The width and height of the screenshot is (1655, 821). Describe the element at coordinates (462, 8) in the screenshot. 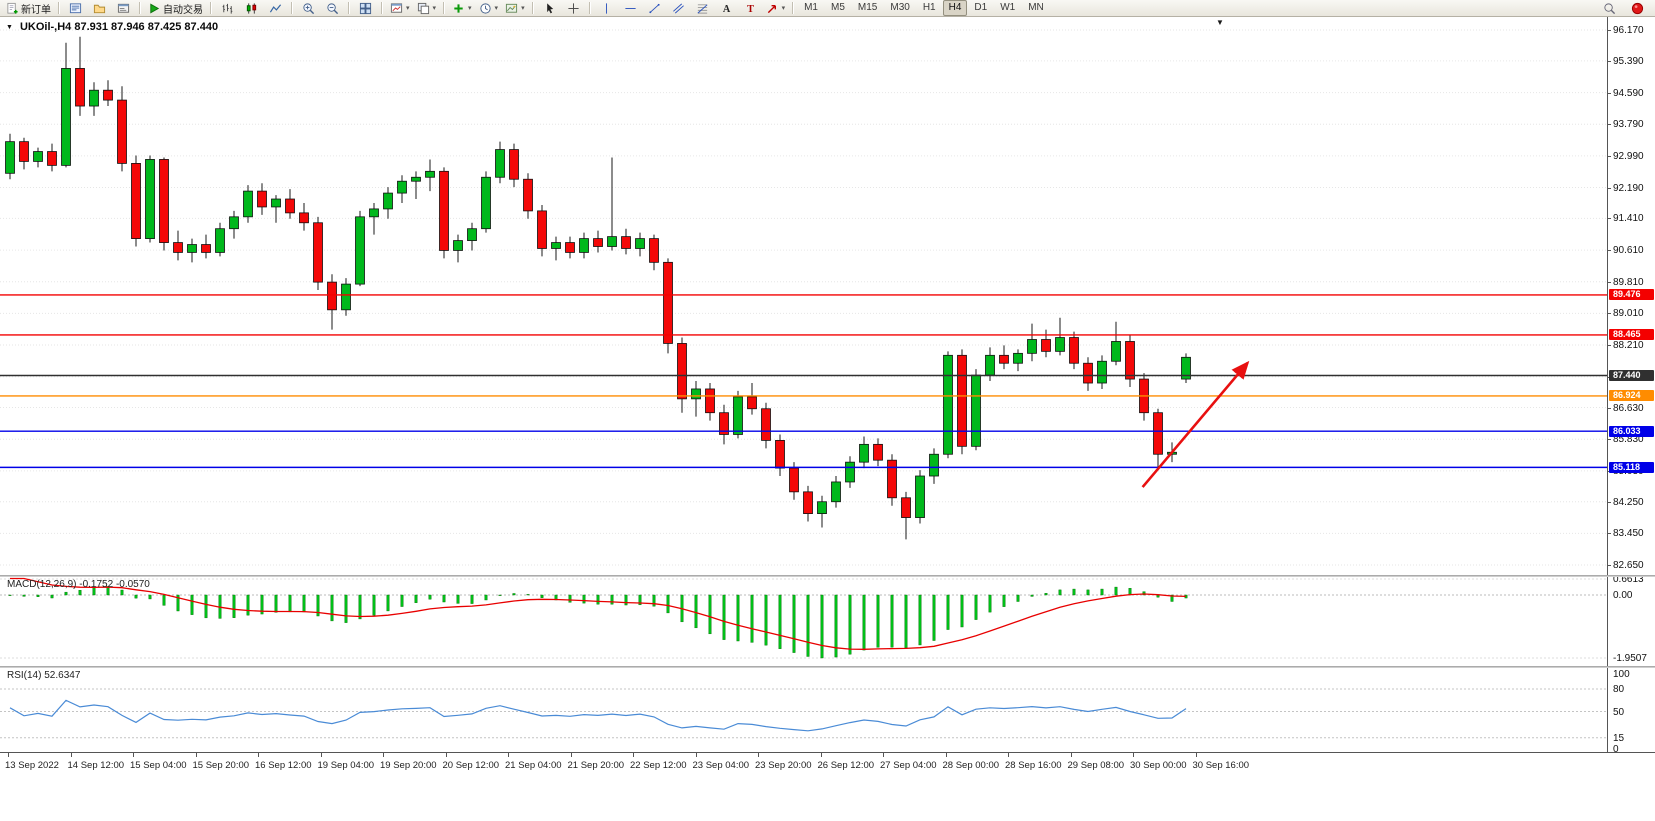

I see `indicators-button: ▾` at that location.